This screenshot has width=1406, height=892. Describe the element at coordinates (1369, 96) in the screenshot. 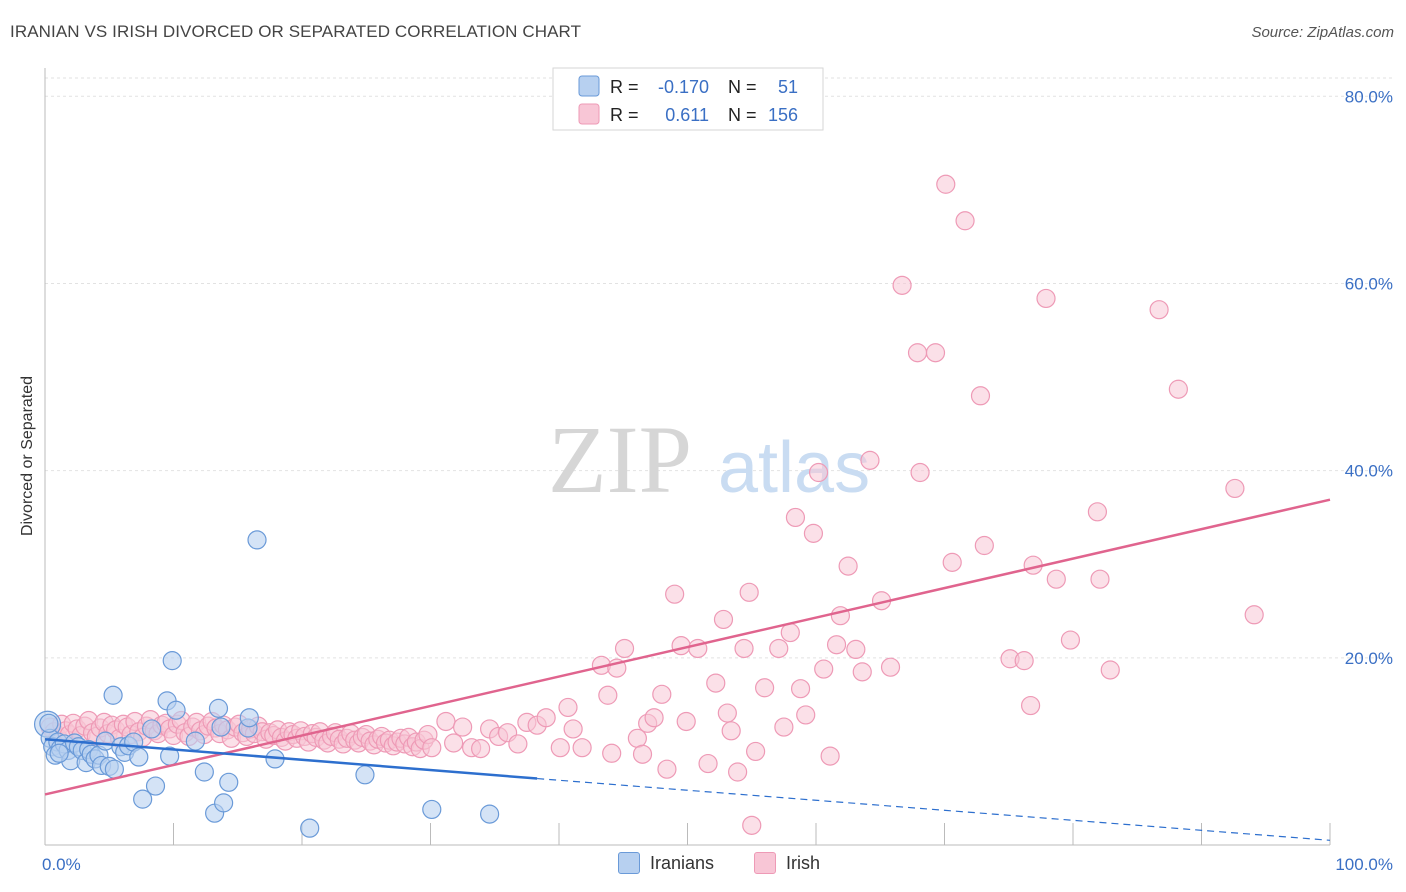

I see `y-tick-label-80: 80.0%` at that location.